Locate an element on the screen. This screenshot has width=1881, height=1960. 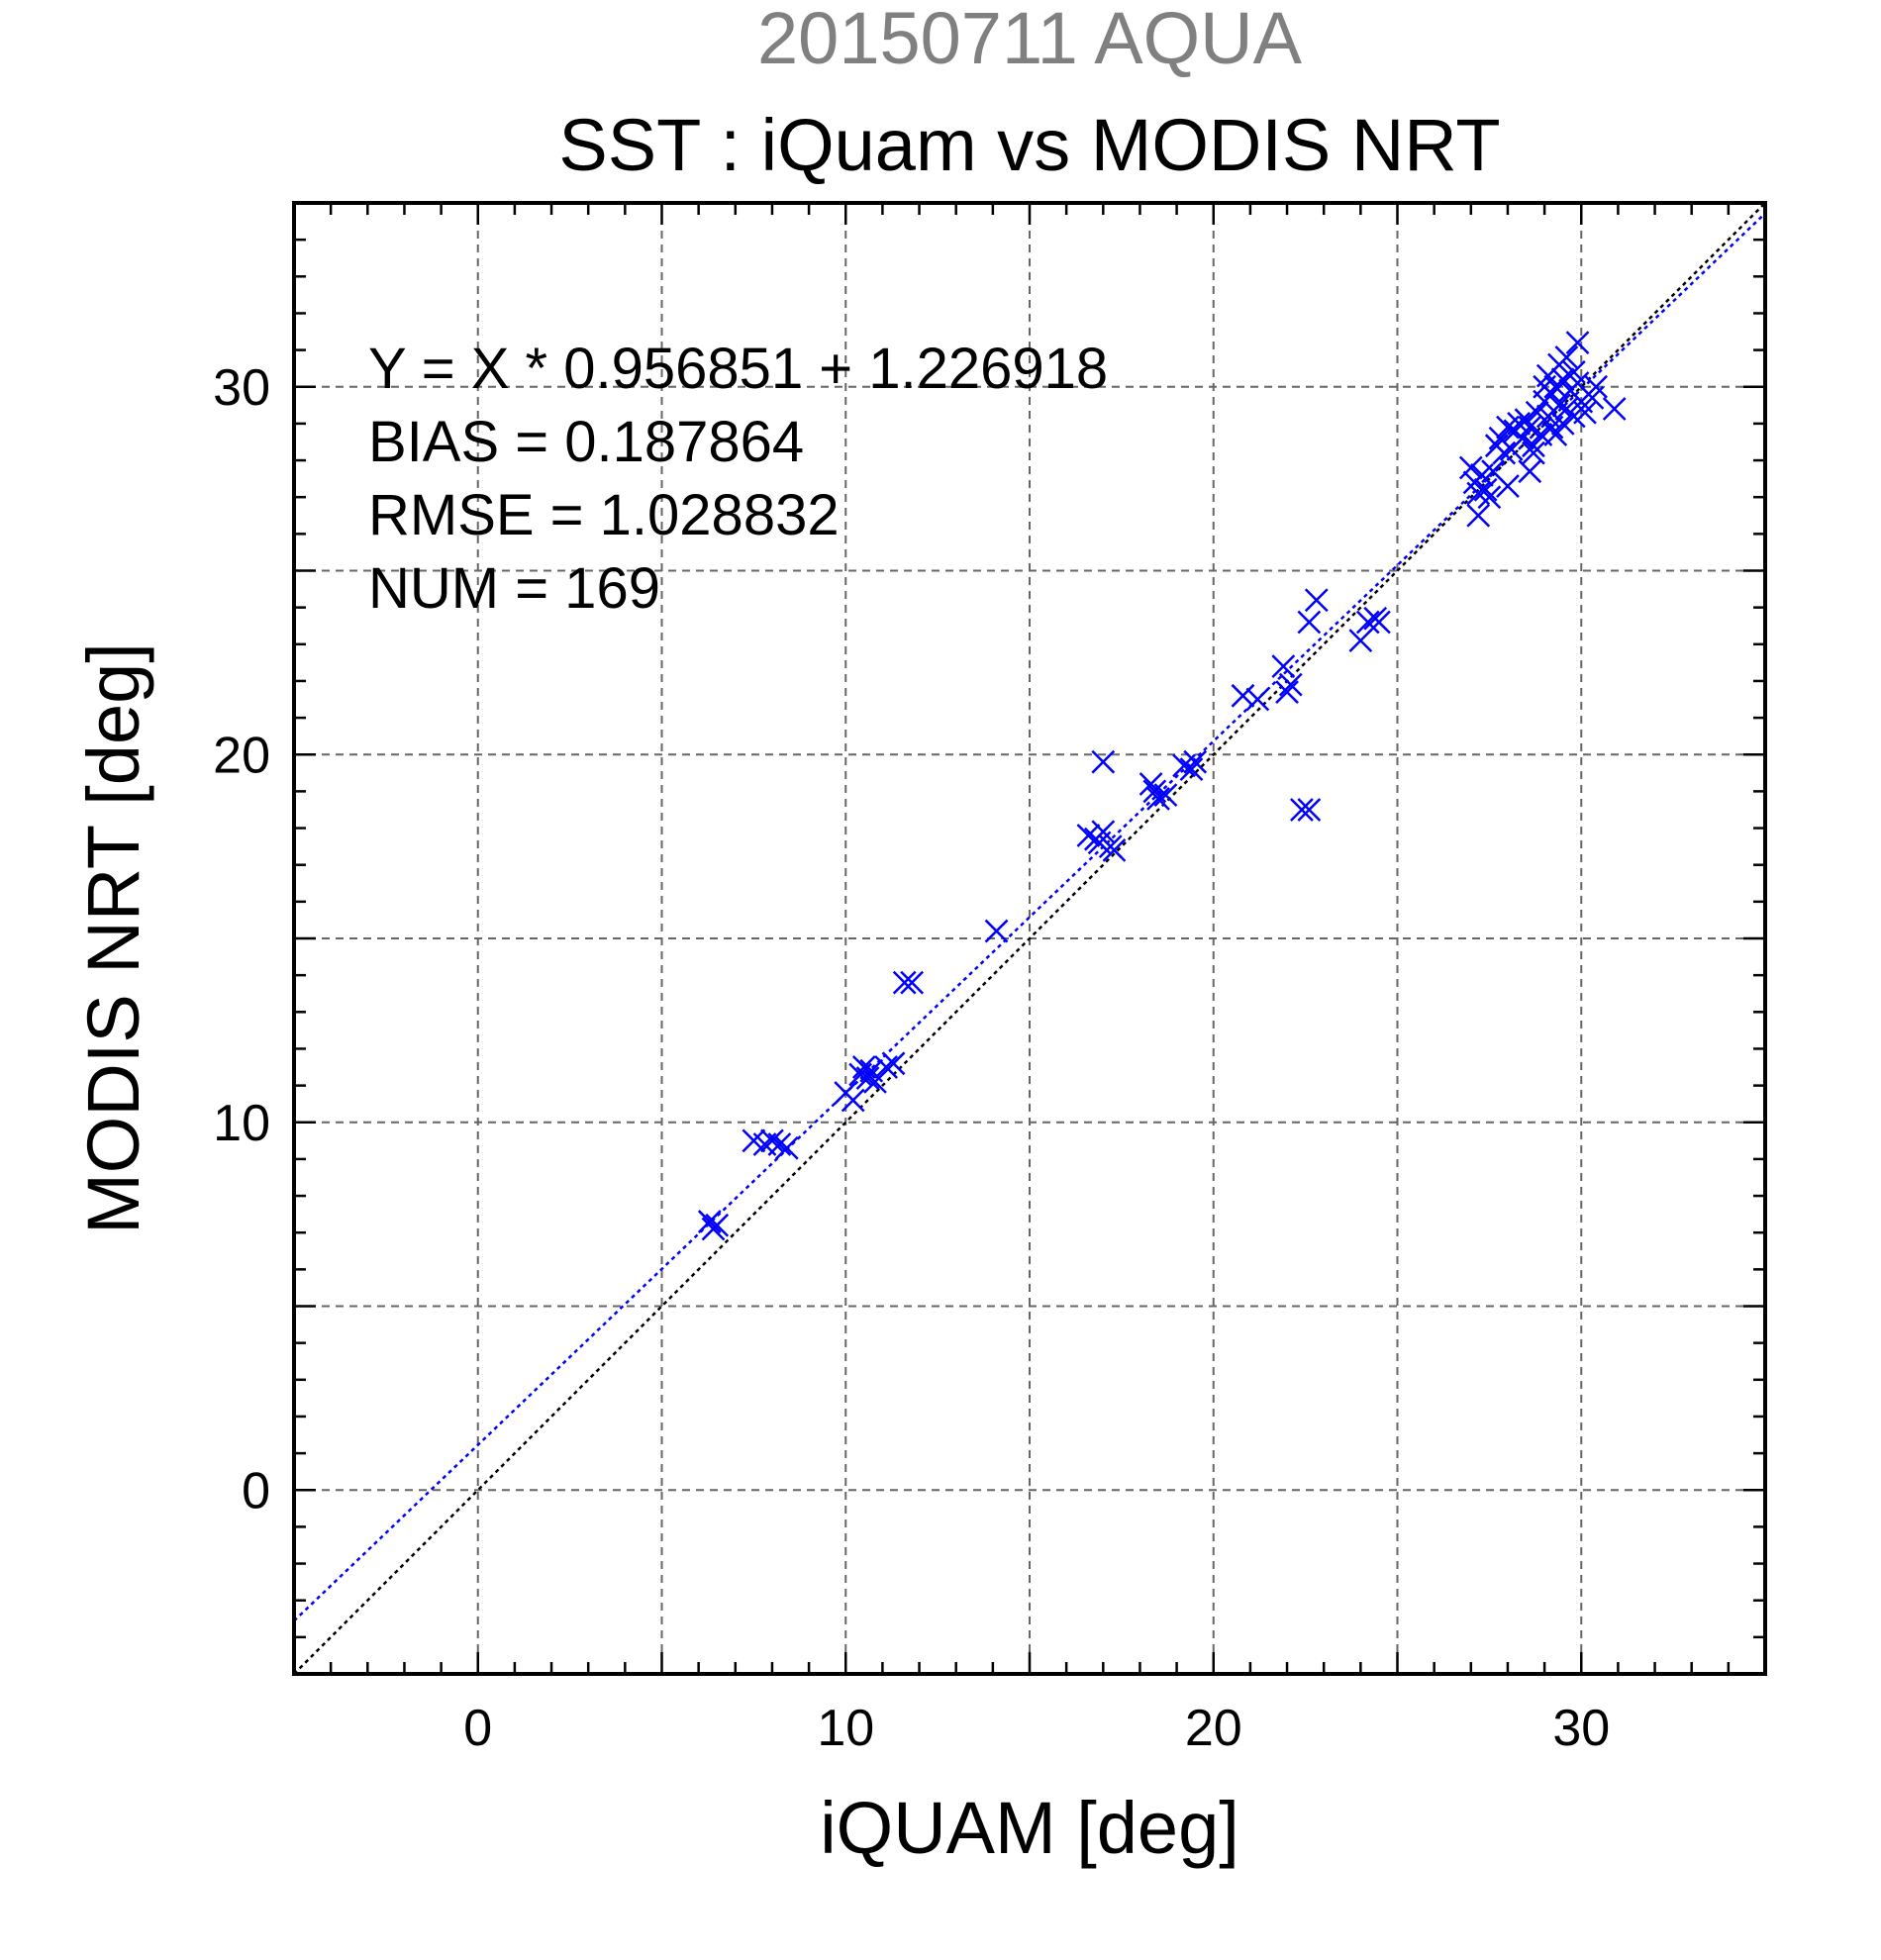
y-tick-label: 20 is located at coordinates (242, 755).